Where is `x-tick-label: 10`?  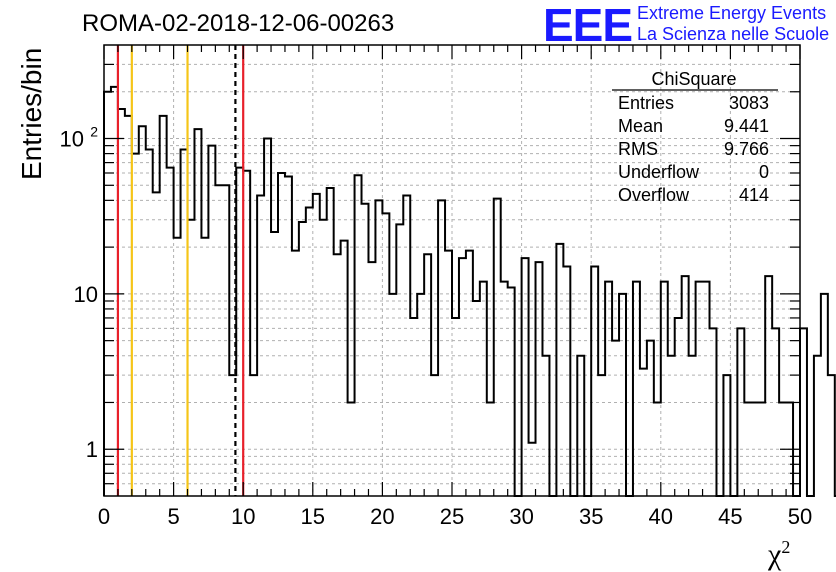
x-tick-label: 10 is located at coordinates (243, 516).